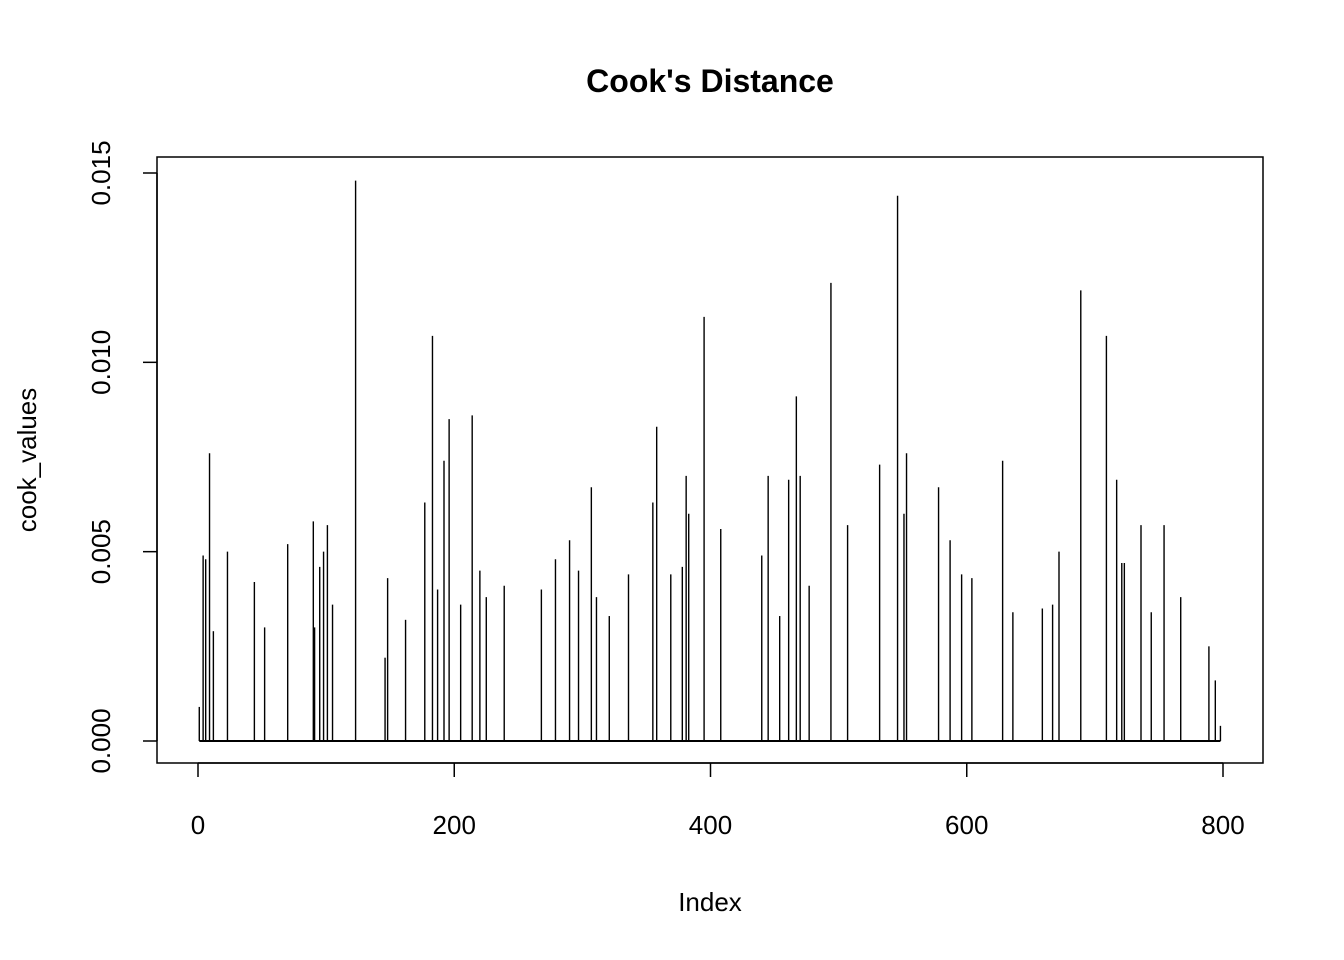 The width and height of the screenshot is (1344, 960). What do you see at coordinates (966, 825) in the screenshot?
I see `x-tick-label: 600` at bounding box center [966, 825].